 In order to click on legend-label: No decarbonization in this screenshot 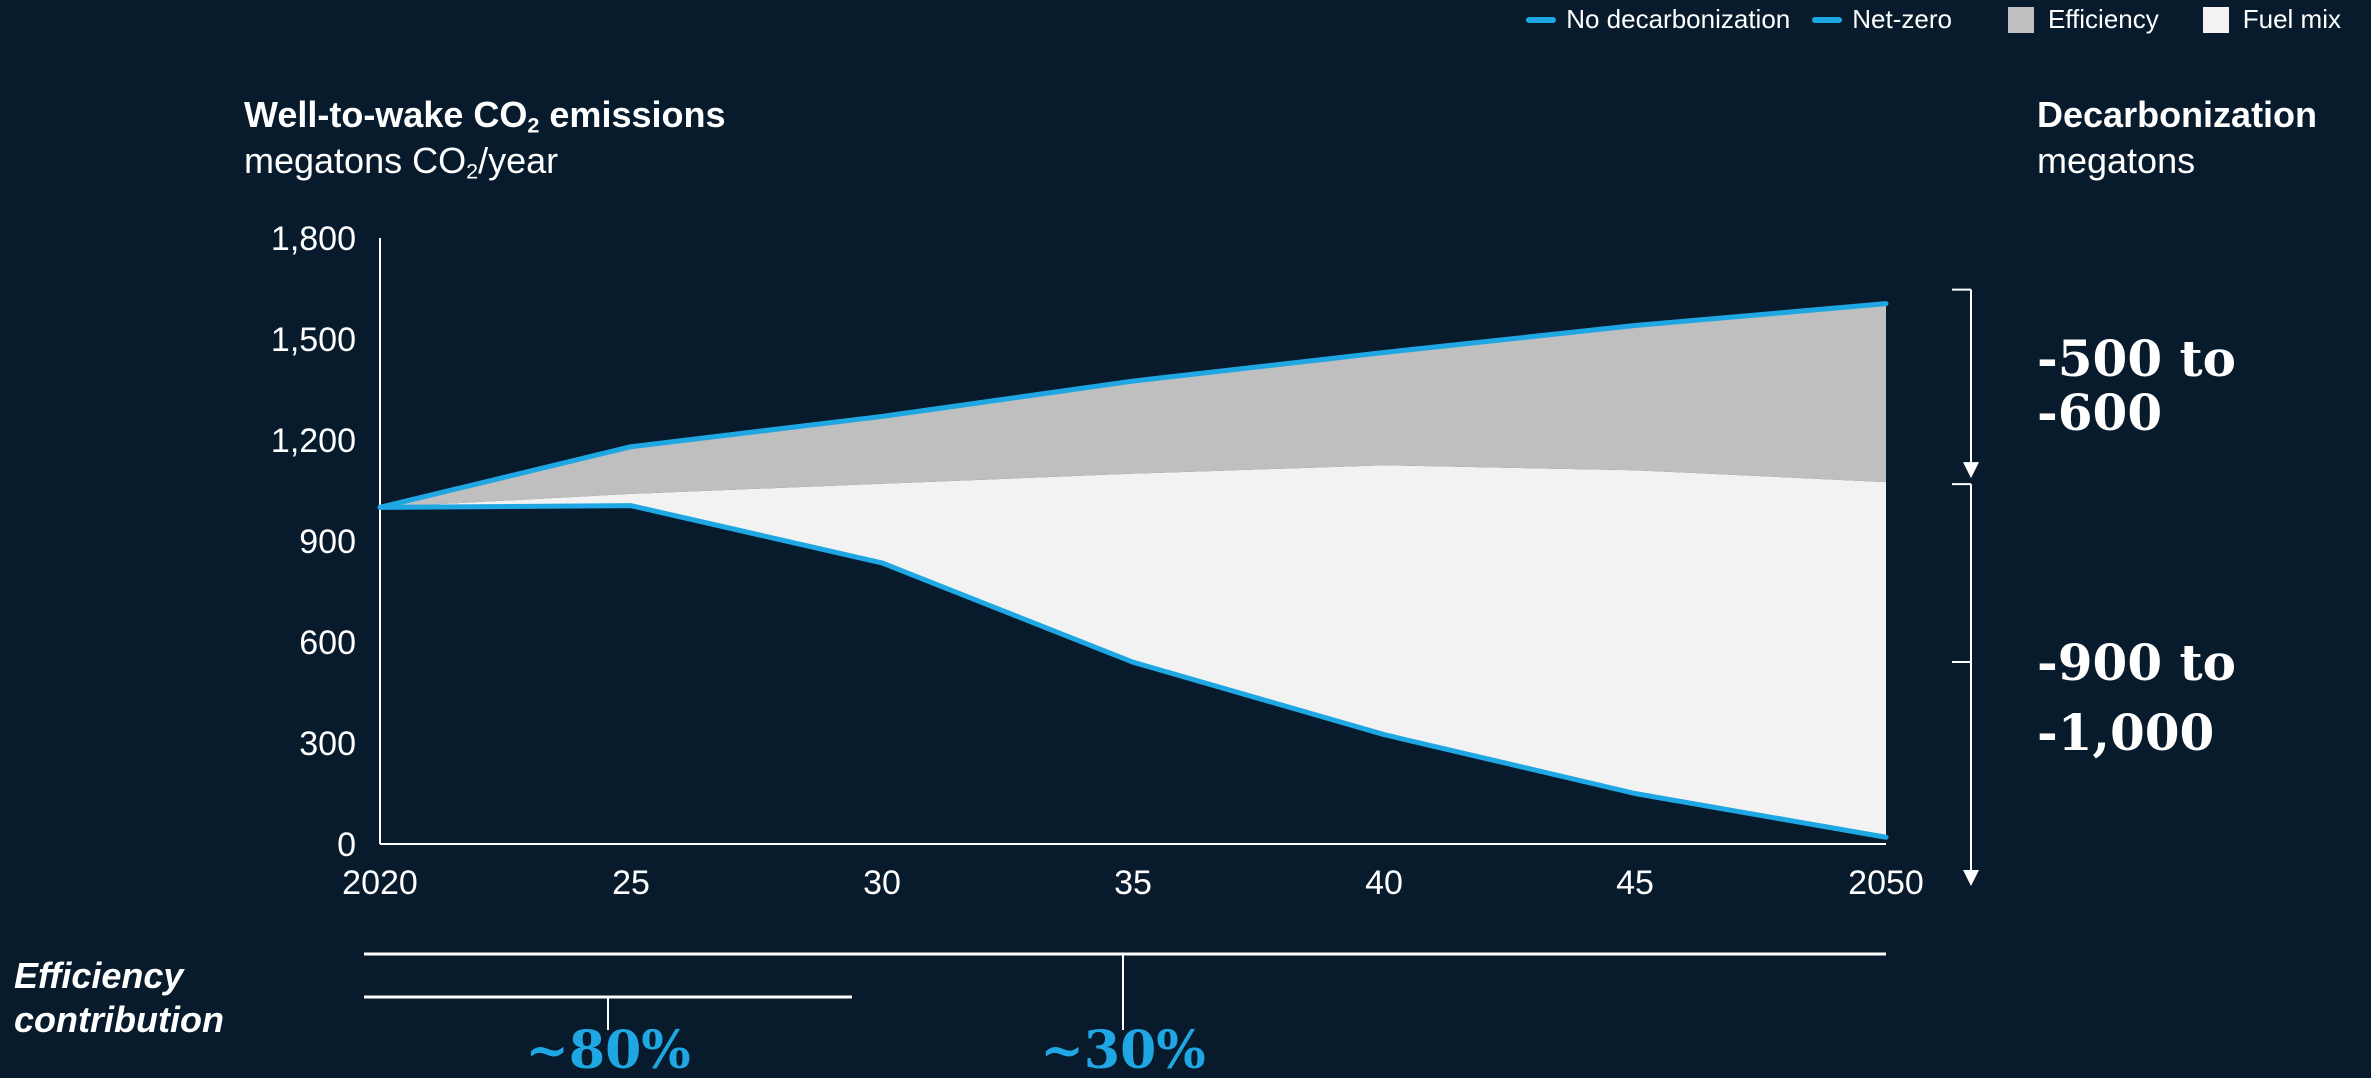, I will do `click(1678, 19)`.